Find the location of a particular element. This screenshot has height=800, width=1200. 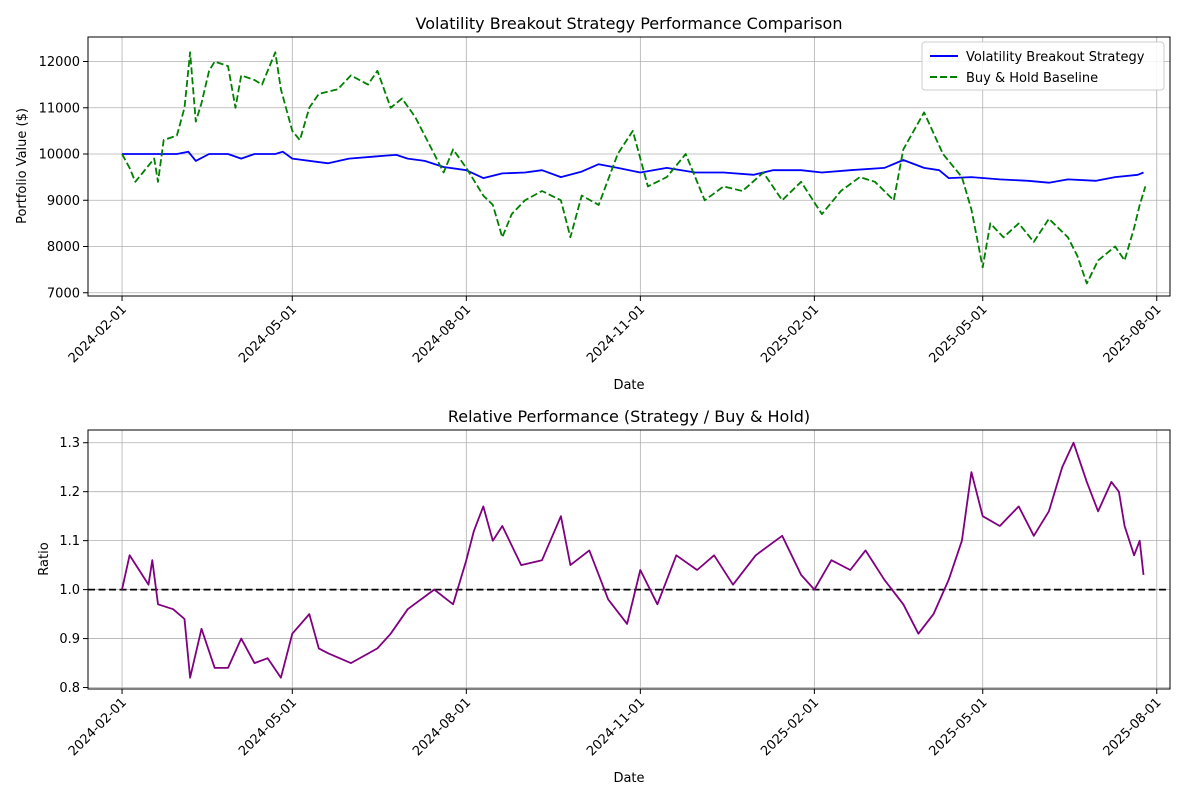

y-tick-label: 9000 is located at coordinates (63, 201).